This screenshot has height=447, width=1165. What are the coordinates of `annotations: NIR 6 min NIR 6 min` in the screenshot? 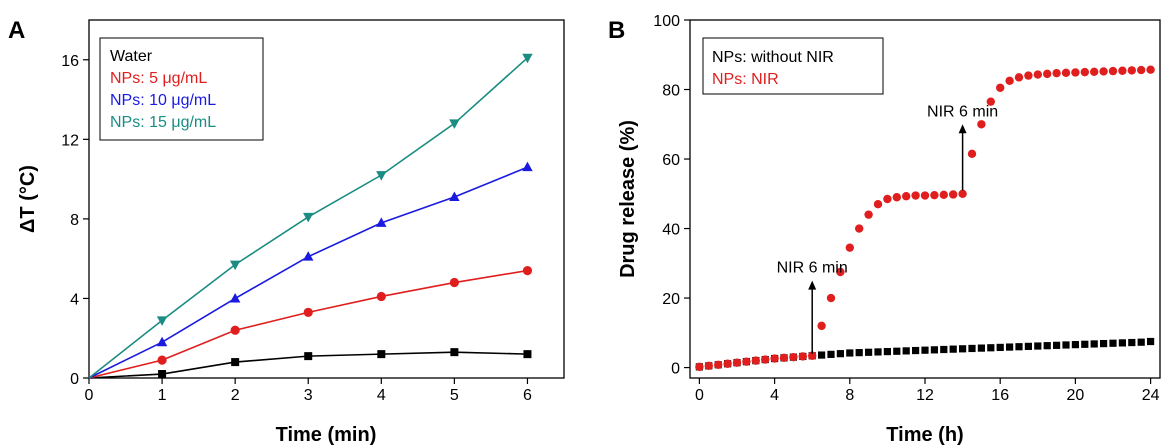 It's located at (887, 228).